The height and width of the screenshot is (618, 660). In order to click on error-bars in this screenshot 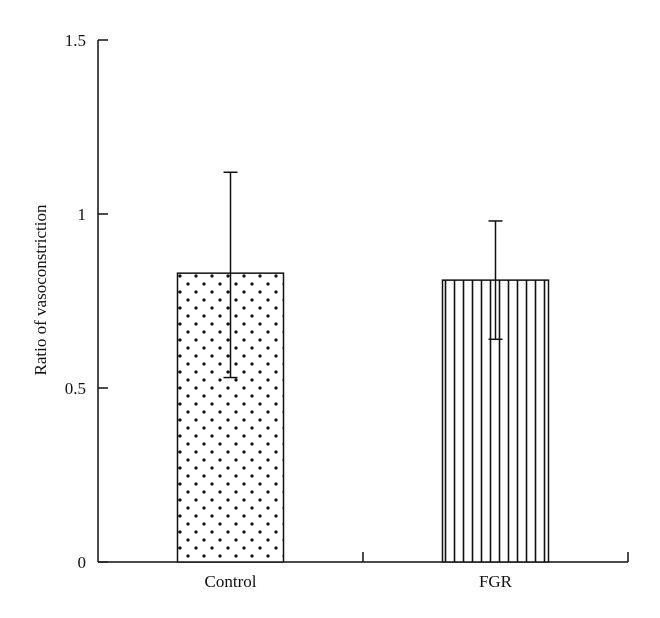, I will do `click(363, 275)`.